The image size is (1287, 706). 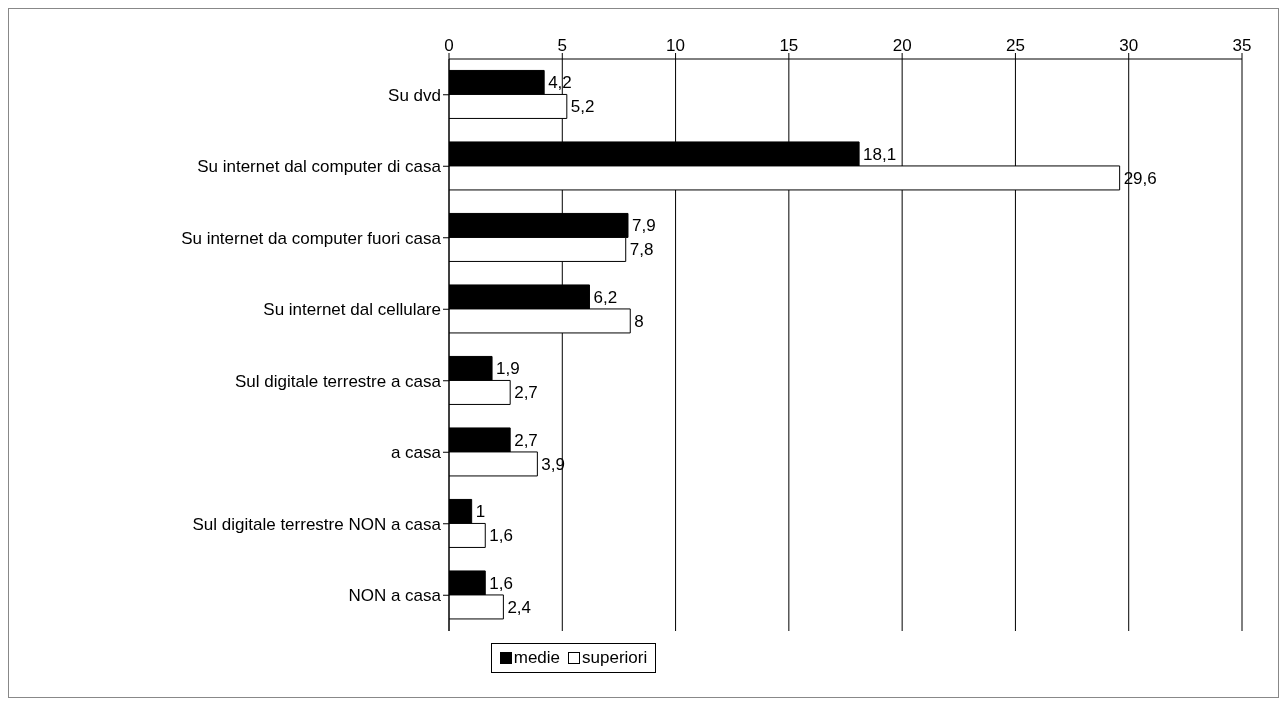 I want to click on x-tick-label: 35, so click(x=1242, y=45).